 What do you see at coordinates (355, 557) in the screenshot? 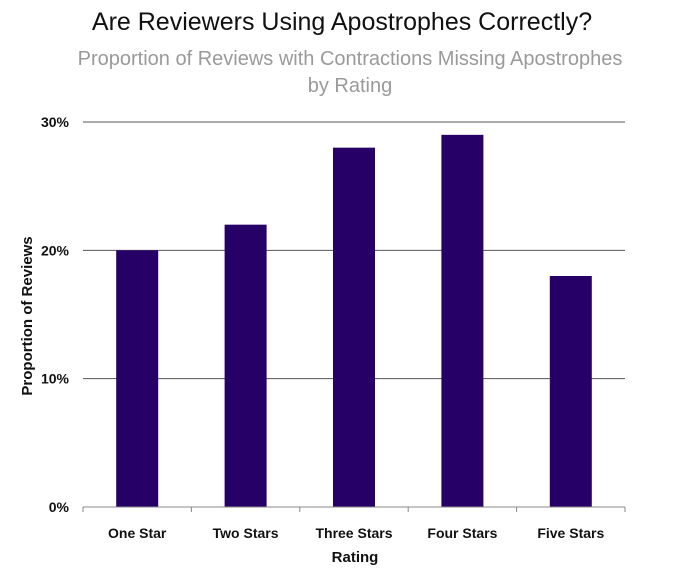
I see `x-axis-label: Rating` at bounding box center [355, 557].